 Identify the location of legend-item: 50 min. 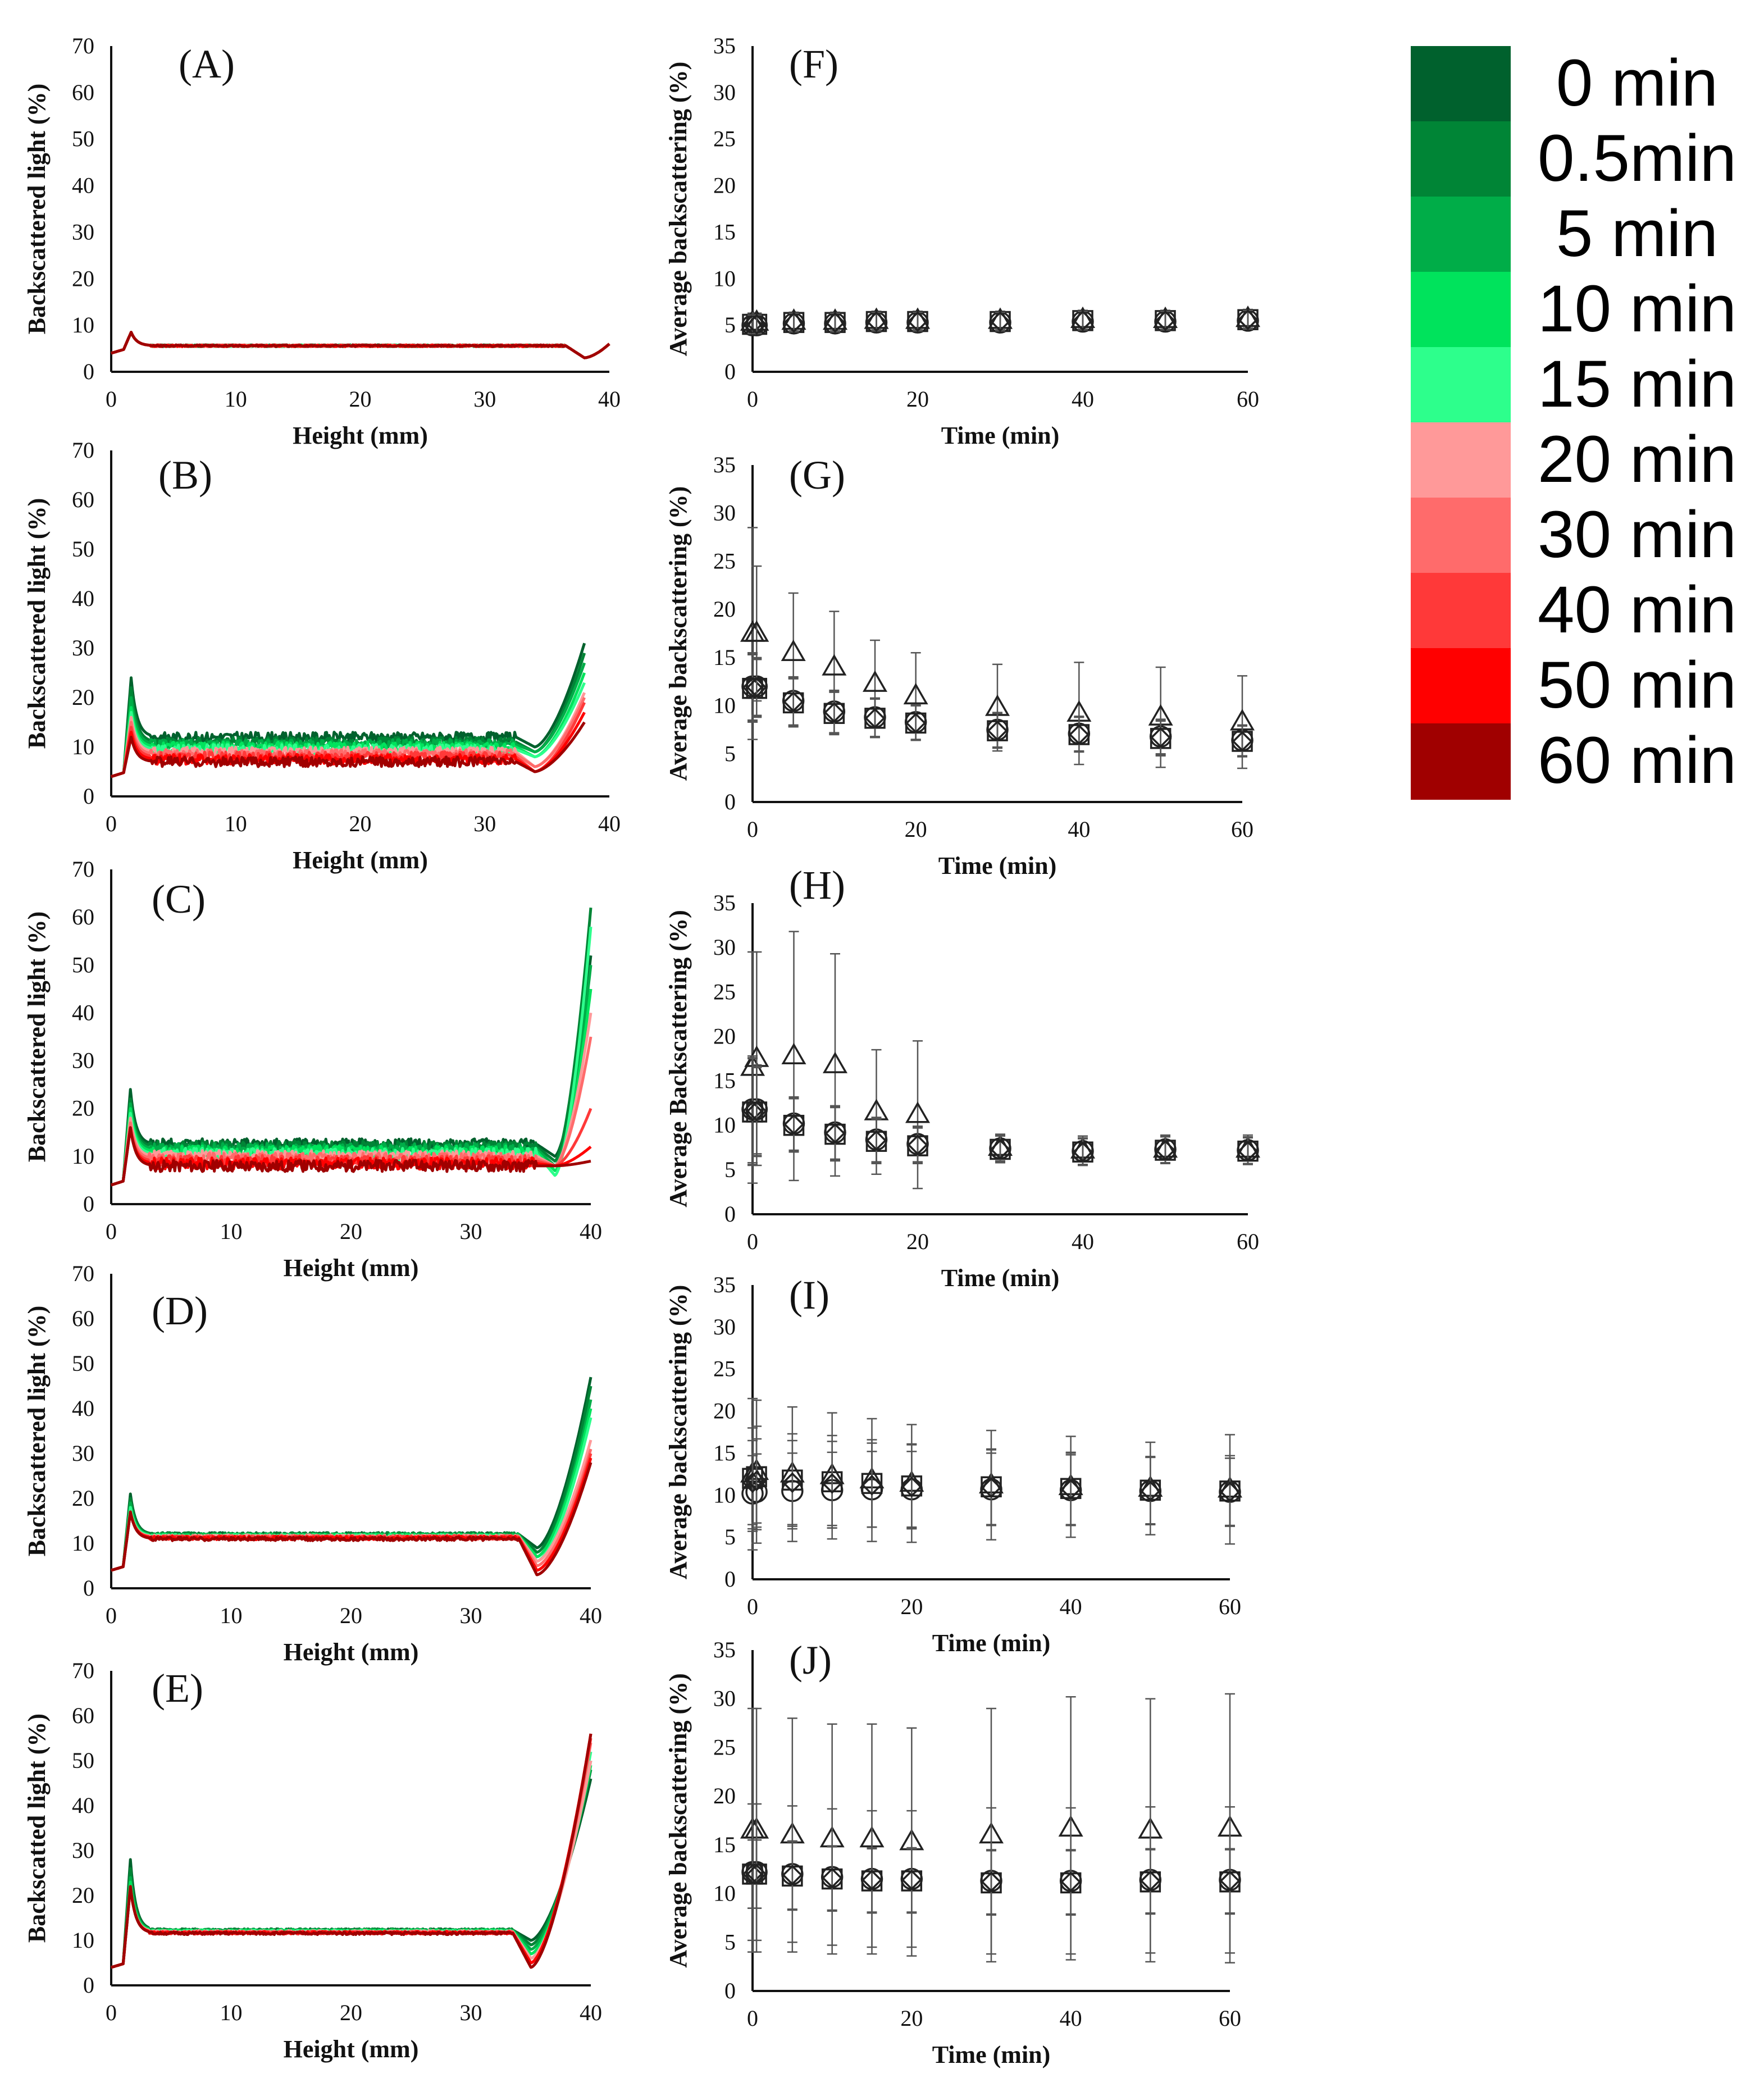
(1573, 686).